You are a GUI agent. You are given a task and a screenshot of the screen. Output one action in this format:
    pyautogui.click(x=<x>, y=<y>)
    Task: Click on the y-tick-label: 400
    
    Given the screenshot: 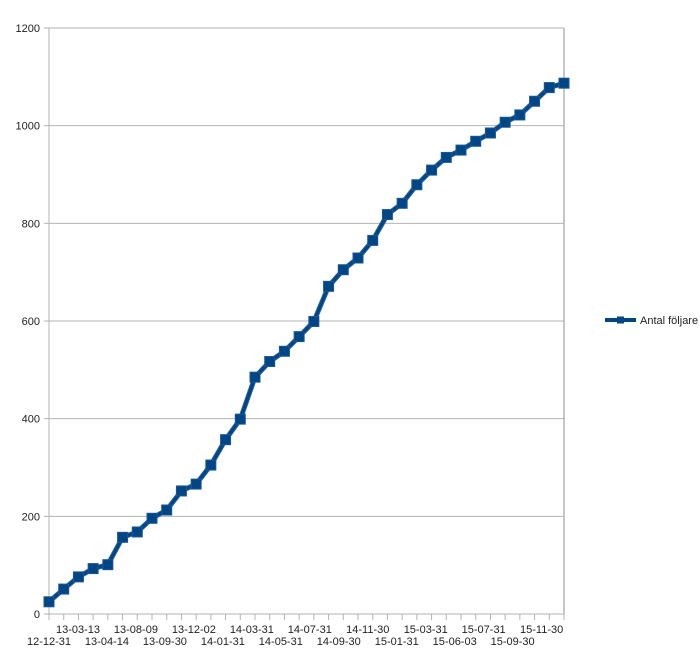 What is the action you would take?
    pyautogui.click(x=31, y=420)
    